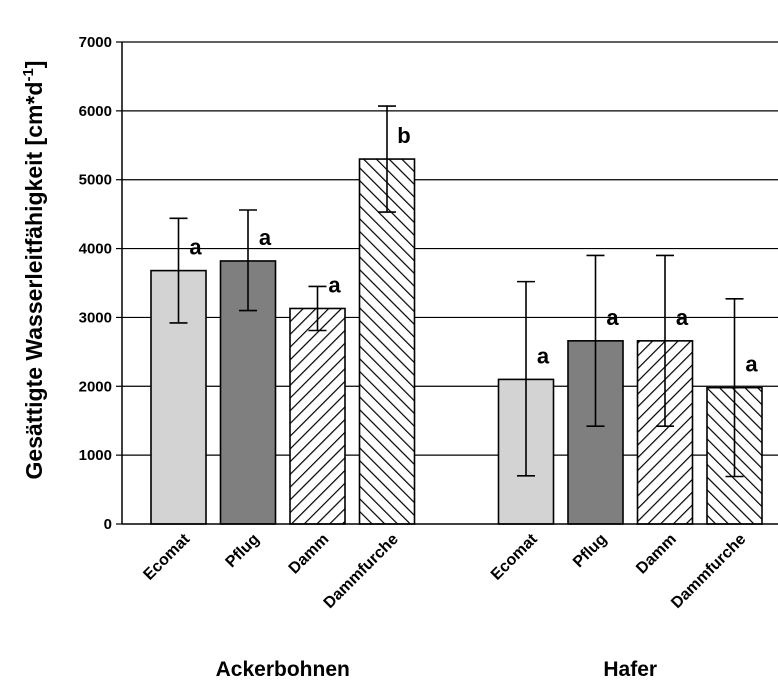 The width and height of the screenshot is (778, 686). What do you see at coordinates (108, 524) in the screenshot?
I see `y-tick-label: 0` at bounding box center [108, 524].